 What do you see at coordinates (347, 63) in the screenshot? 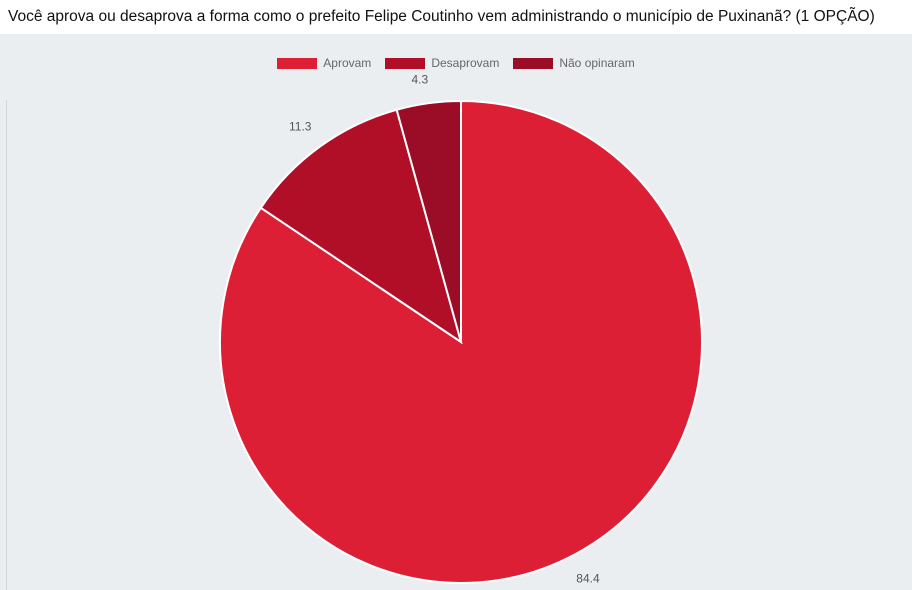
I see `legend-label-aprovam: Aprovam` at bounding box center [347, 63].